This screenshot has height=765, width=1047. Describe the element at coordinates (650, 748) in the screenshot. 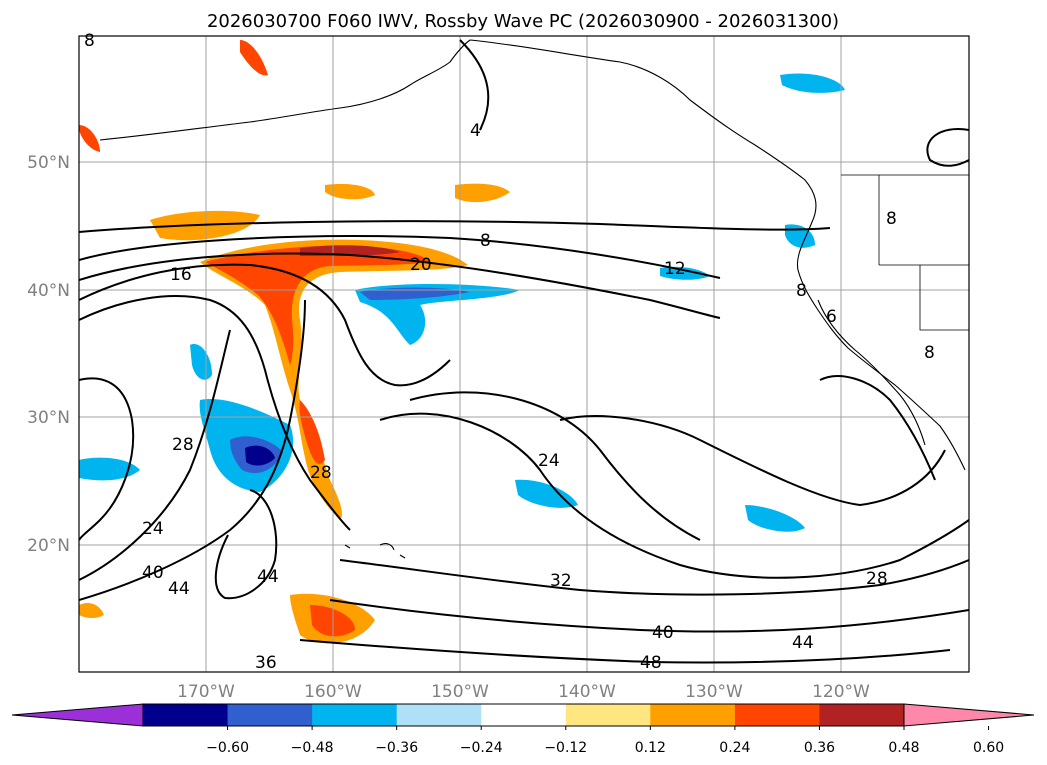

I see `colorbar-tick-label: 0.12` at that location.